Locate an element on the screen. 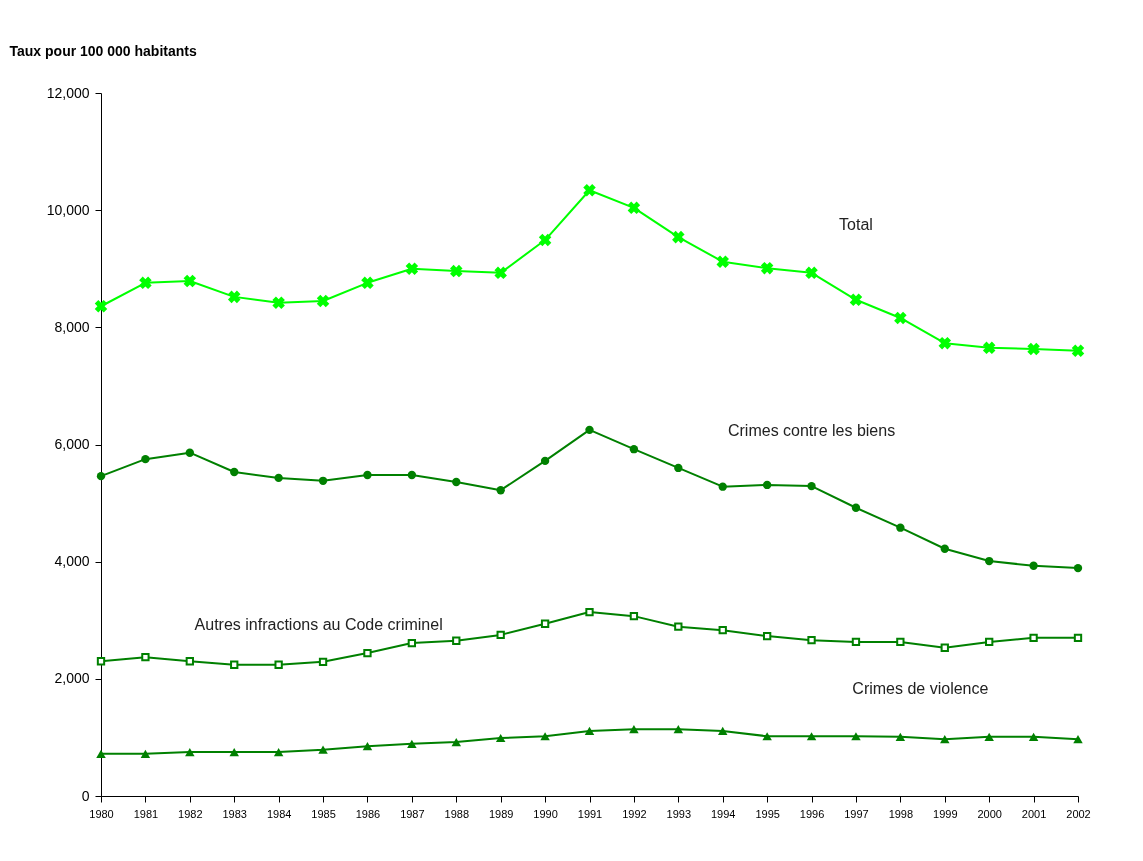  x-tick-label: 2001 is located at coordinates (1034, 813).